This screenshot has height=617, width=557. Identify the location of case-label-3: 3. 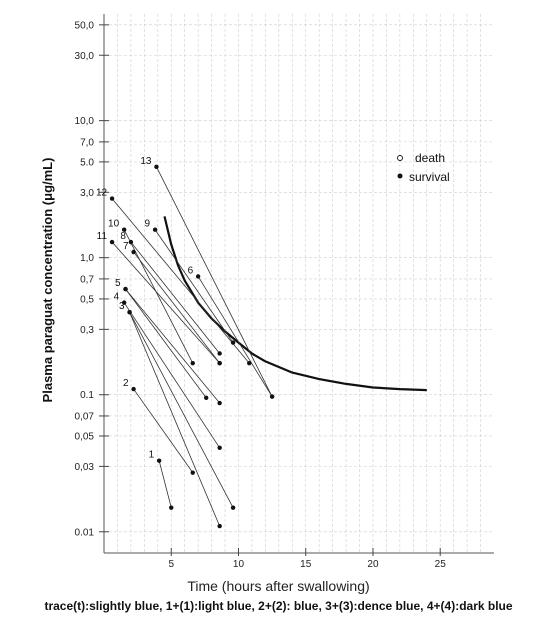
(122, 306).